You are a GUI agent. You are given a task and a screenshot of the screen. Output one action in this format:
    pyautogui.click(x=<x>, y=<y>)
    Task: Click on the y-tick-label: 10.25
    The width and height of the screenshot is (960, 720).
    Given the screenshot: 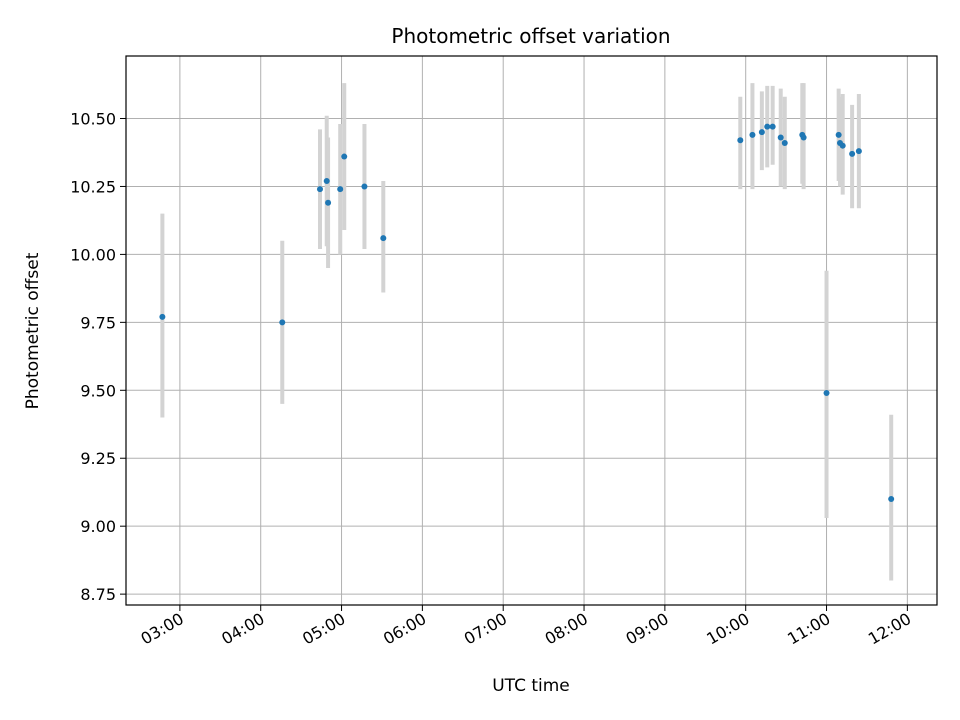 What is the action you would take?
    pyautogui.click(x=93, y=186)
    